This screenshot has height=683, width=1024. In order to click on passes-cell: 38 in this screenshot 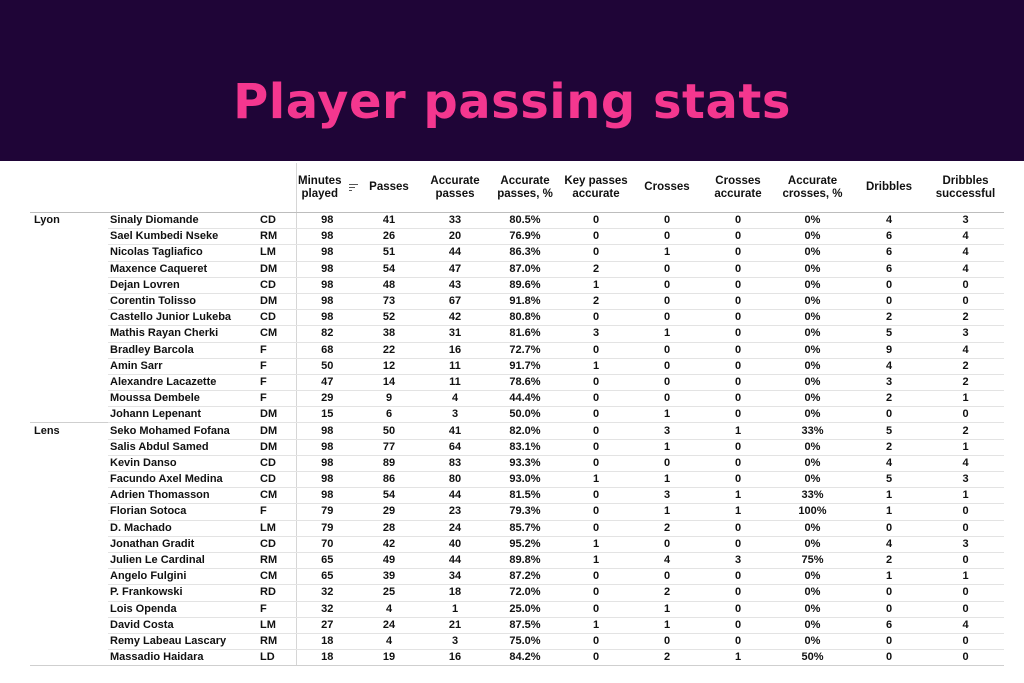, I will do `click(389, 334)`.